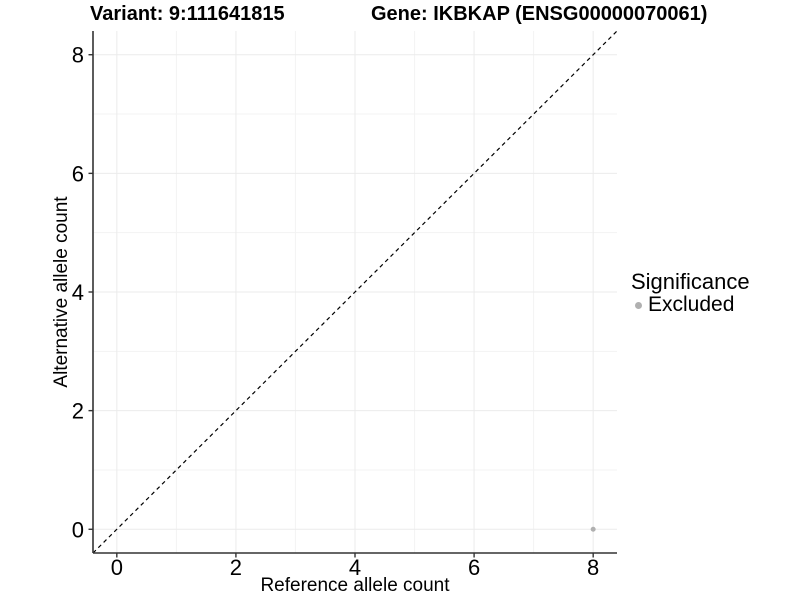 Image resolution: width=800 pixels, height=600 pixels. I want to click on y-tick-label-2: 2, so click(78, 411).